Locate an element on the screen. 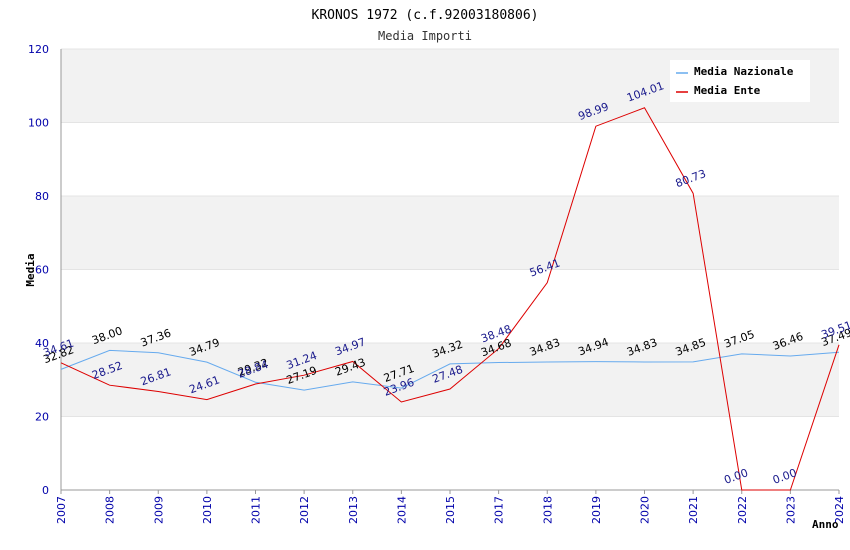  x-tick-label: 2007 is located at coordinates (61, 510).